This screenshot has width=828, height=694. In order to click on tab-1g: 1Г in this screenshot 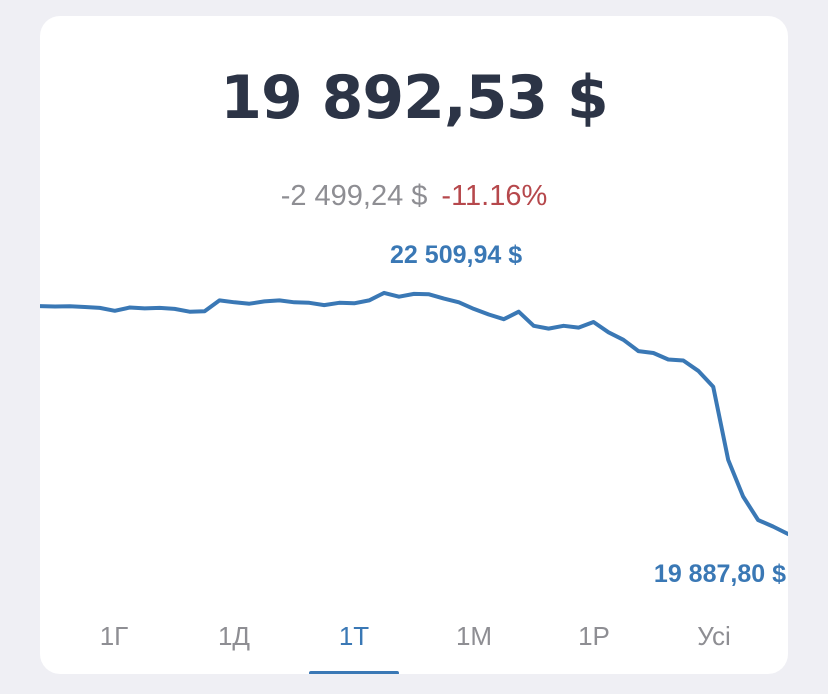, I will do `click(114, 636)`.